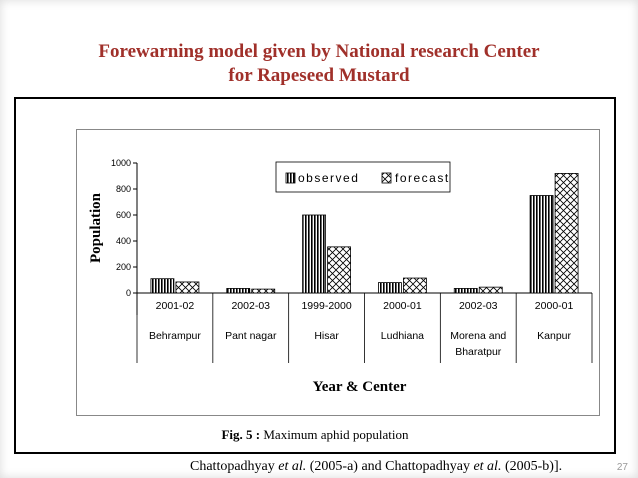 The width and height of the screenshot is (638, 478). What do you see at coordinates (123, 241) in the screenshot?
I see `y-tick-label: 400` at bounding box center [123, 241].